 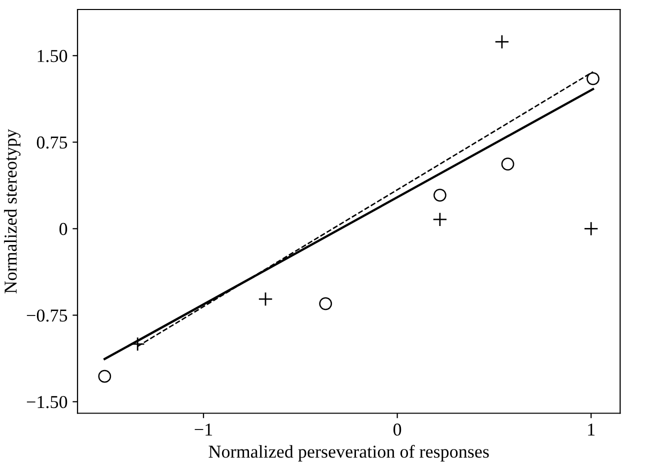 What do you see at coordinates (397, 429) in the screenshot?
I see `x-tick-label: 0` at bounding box center [397, 429].